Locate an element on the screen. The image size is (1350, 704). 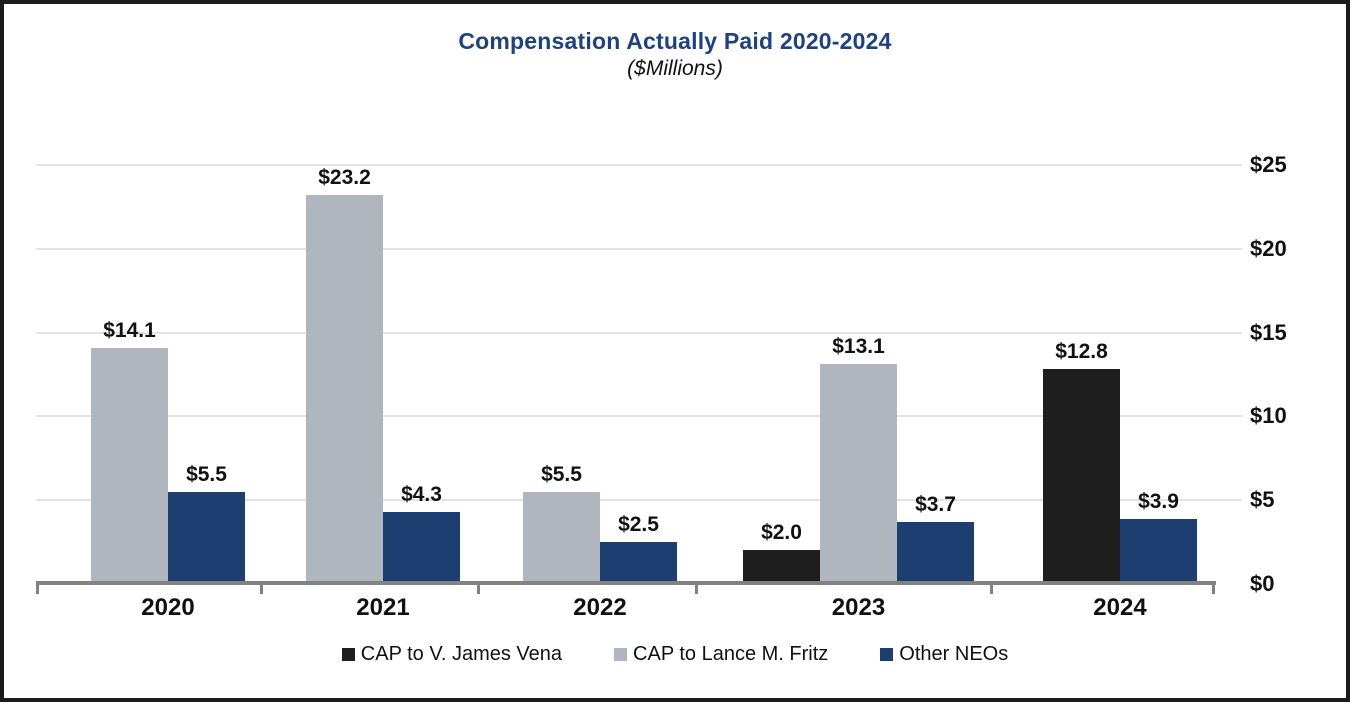
bar-value-label: $14.1 is located at coordinates (129, 330).